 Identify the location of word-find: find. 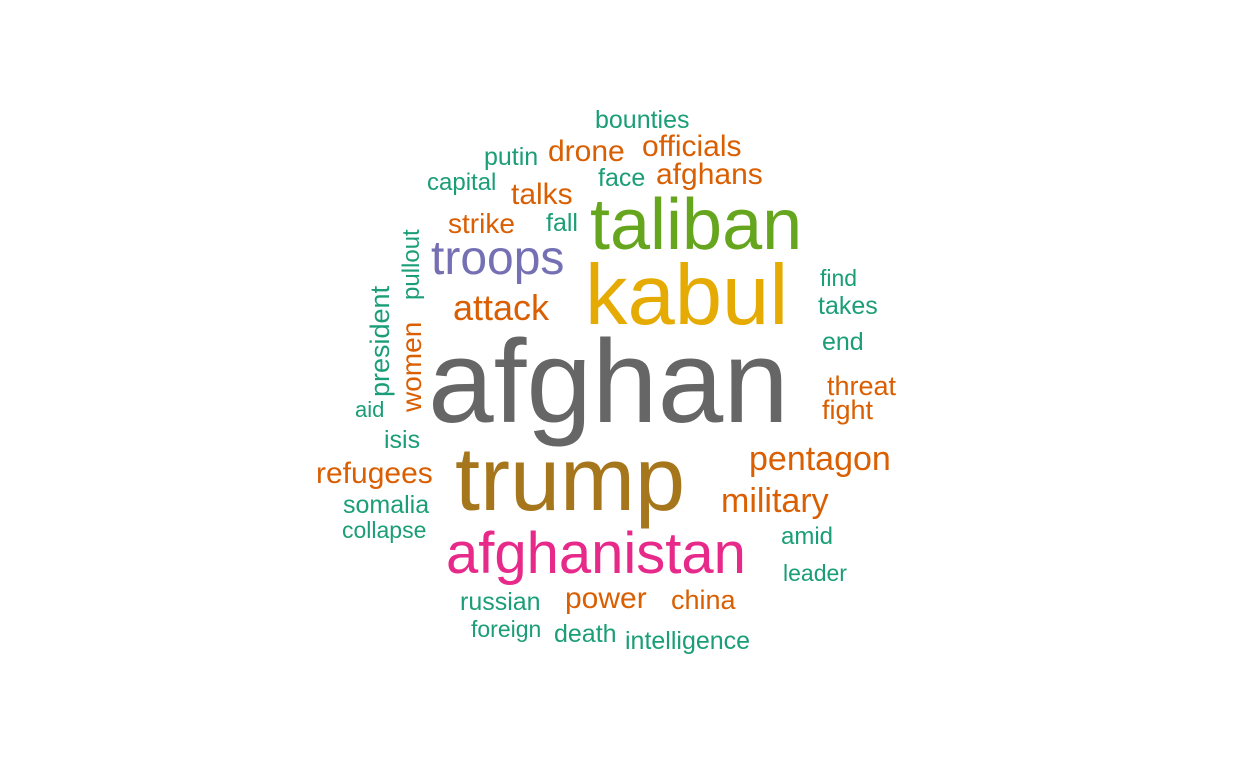
(839, 278).